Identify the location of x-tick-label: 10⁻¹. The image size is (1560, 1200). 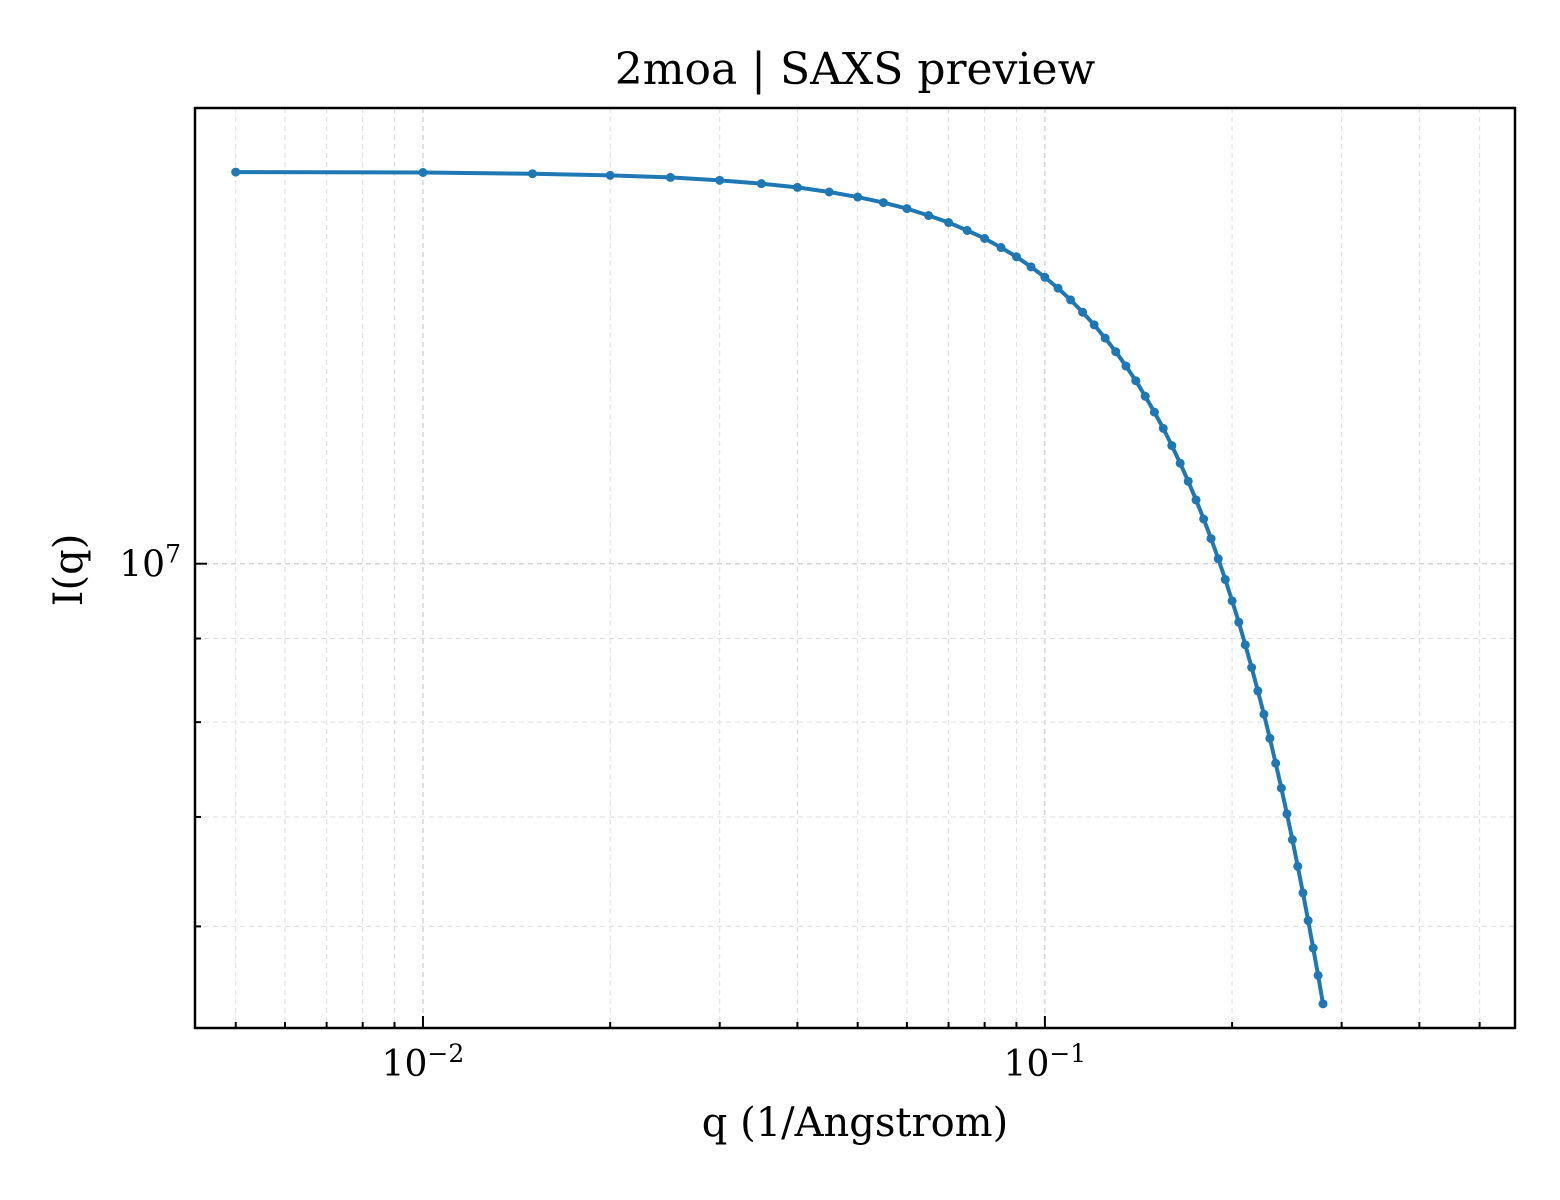
(1045, 1062).